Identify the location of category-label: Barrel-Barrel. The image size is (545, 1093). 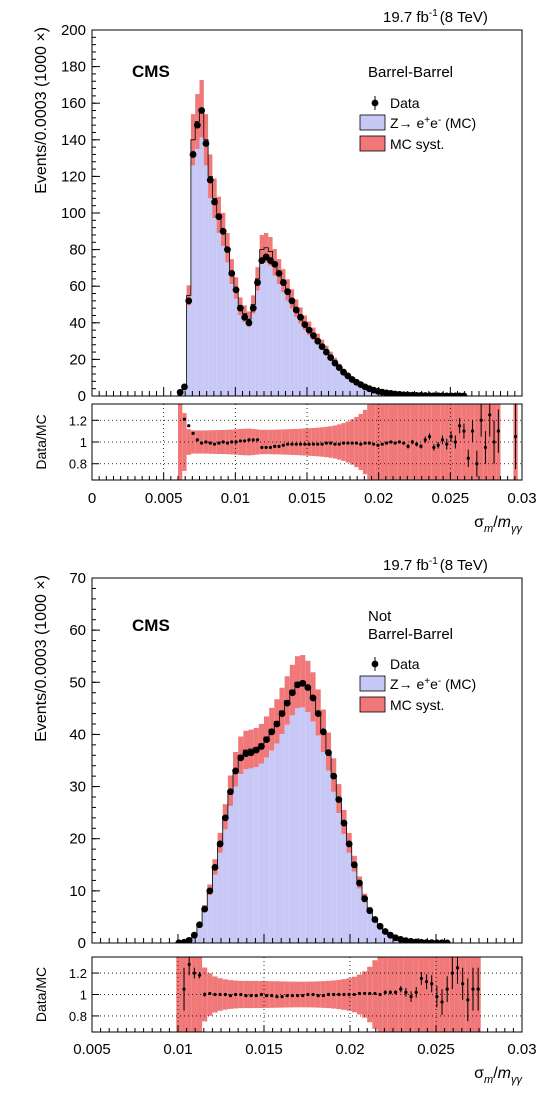
(410, 72).